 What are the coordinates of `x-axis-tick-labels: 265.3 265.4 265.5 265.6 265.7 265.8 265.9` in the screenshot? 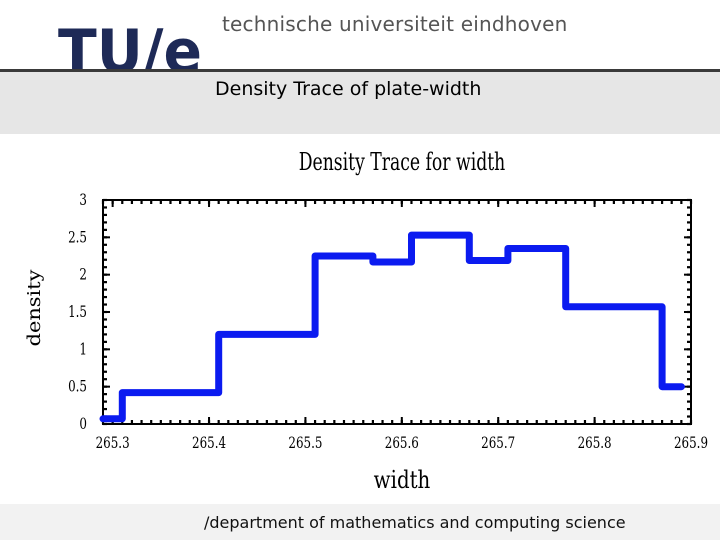 It's located at (402, 444).